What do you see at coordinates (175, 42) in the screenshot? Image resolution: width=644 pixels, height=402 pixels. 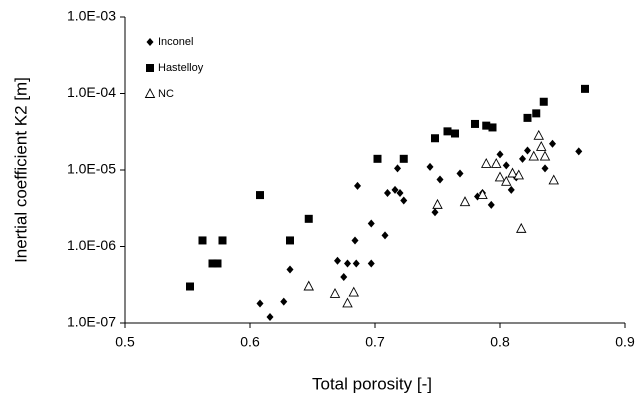 I see `legend-label: Inconel` at bounding box center [175, 42].